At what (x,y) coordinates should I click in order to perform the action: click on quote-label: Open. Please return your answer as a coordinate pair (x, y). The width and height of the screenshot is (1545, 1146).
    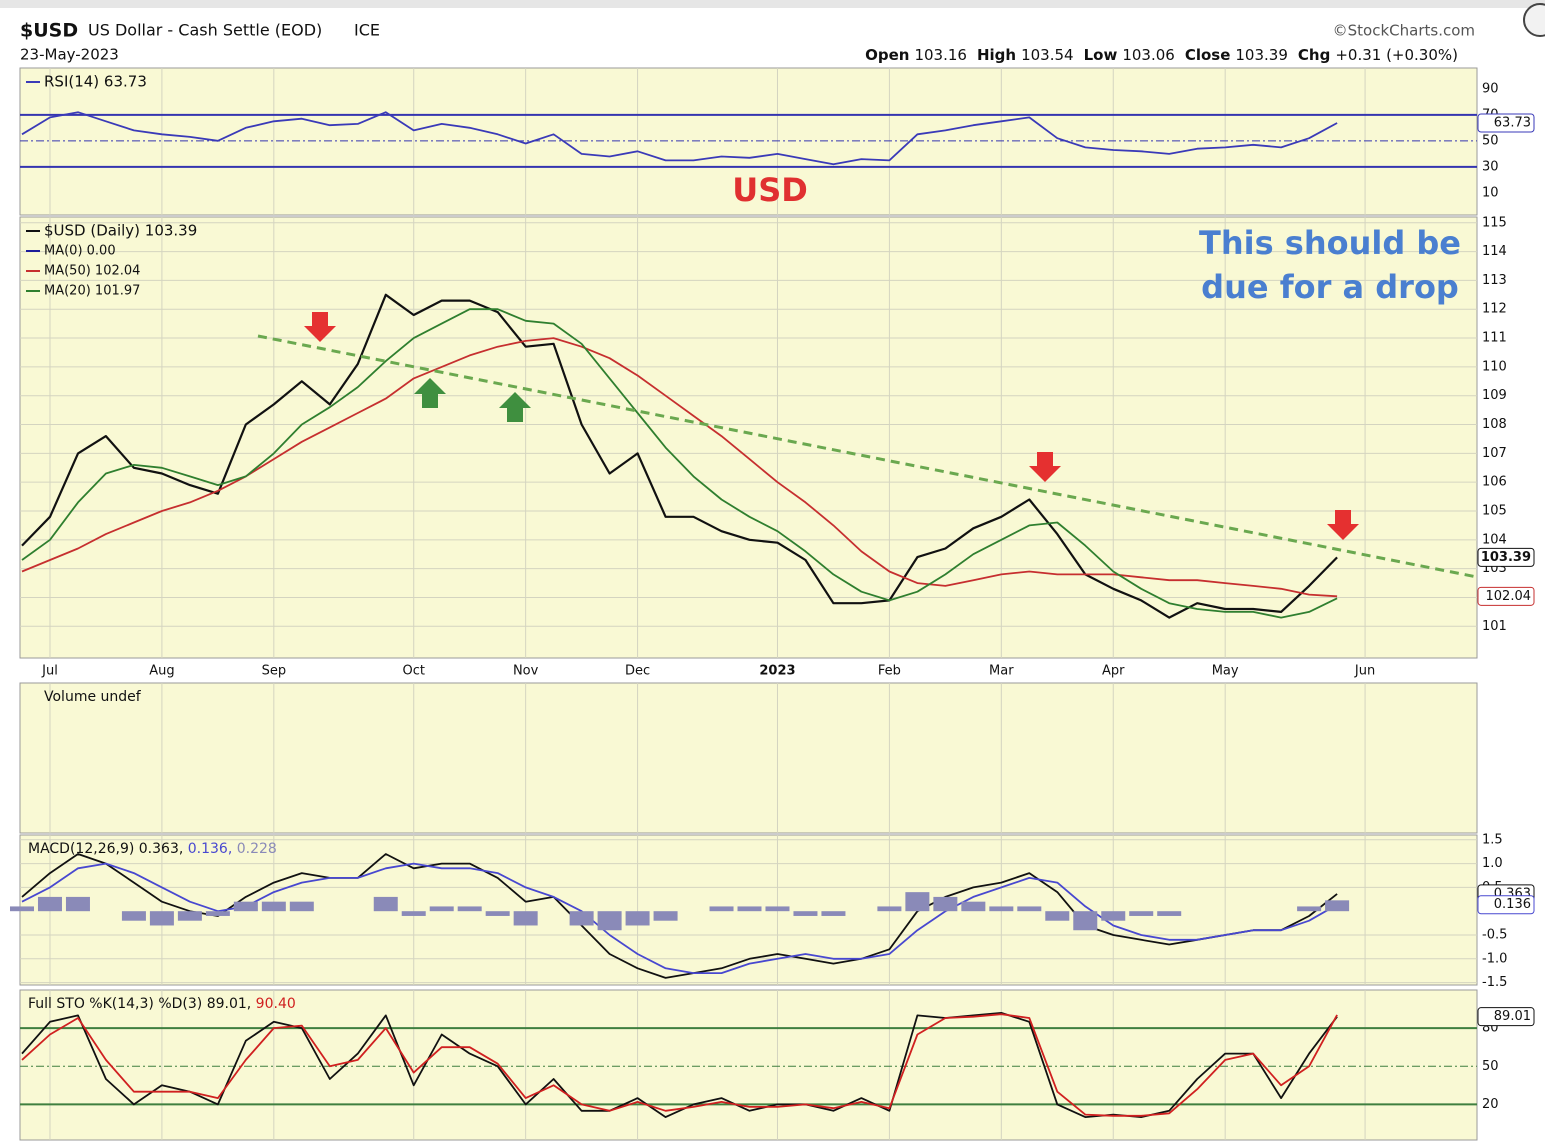
    Looking at the image, I should click on (887, 55).